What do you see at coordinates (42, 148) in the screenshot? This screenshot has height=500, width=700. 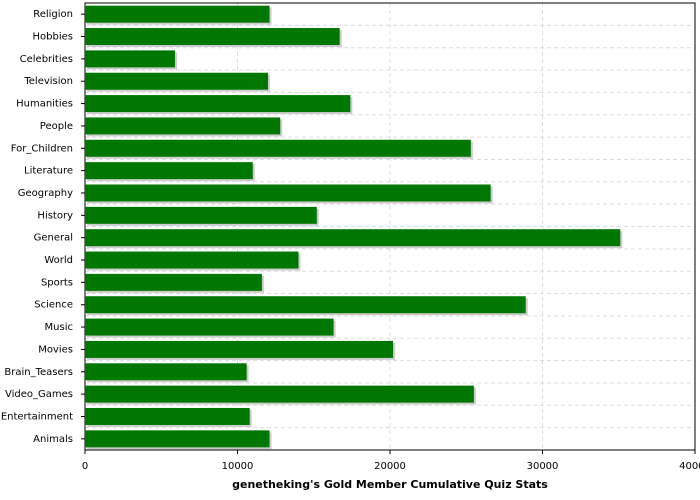 I see `y-tick-label: For_Children` at bounding box center [42, 148].